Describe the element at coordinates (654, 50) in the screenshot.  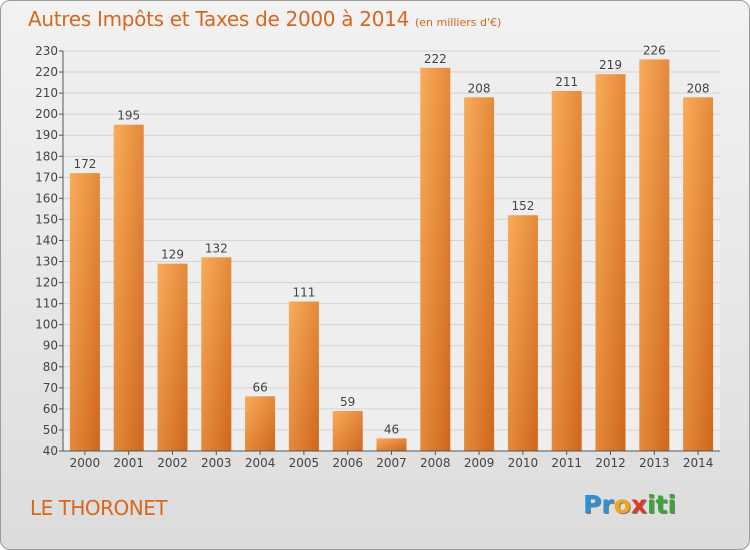
I see `bar-value-label: 226` at that location.